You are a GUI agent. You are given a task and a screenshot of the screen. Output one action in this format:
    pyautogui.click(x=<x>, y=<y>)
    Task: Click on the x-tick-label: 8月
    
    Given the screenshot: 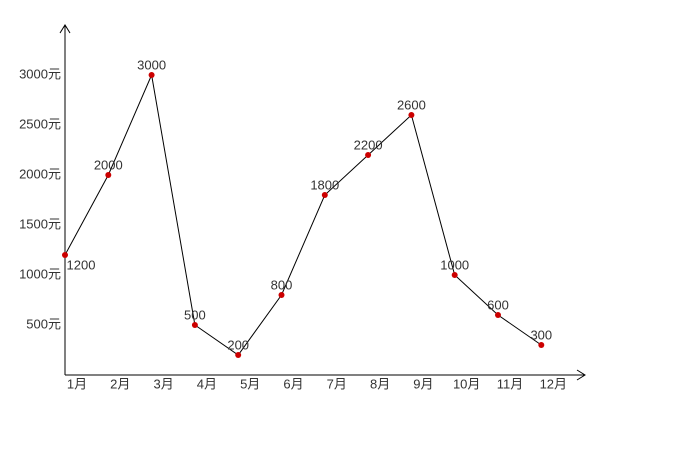 What is the action you would take?
    pyautogui.click(x=380, y=383)
    